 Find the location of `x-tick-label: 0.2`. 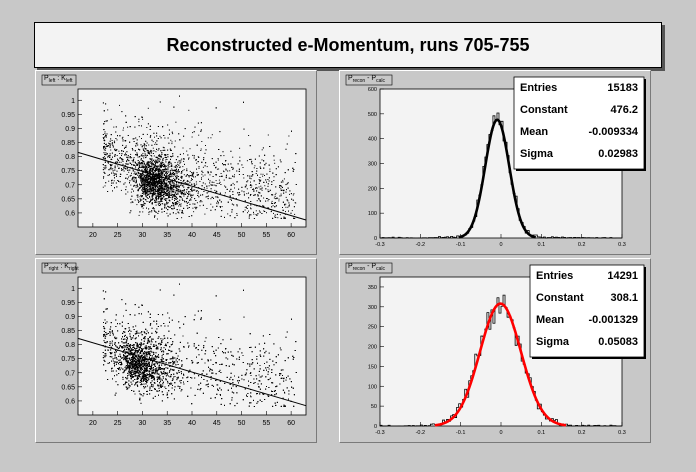

x-tick-label: 0.2 is located at coordinates (582, 245).